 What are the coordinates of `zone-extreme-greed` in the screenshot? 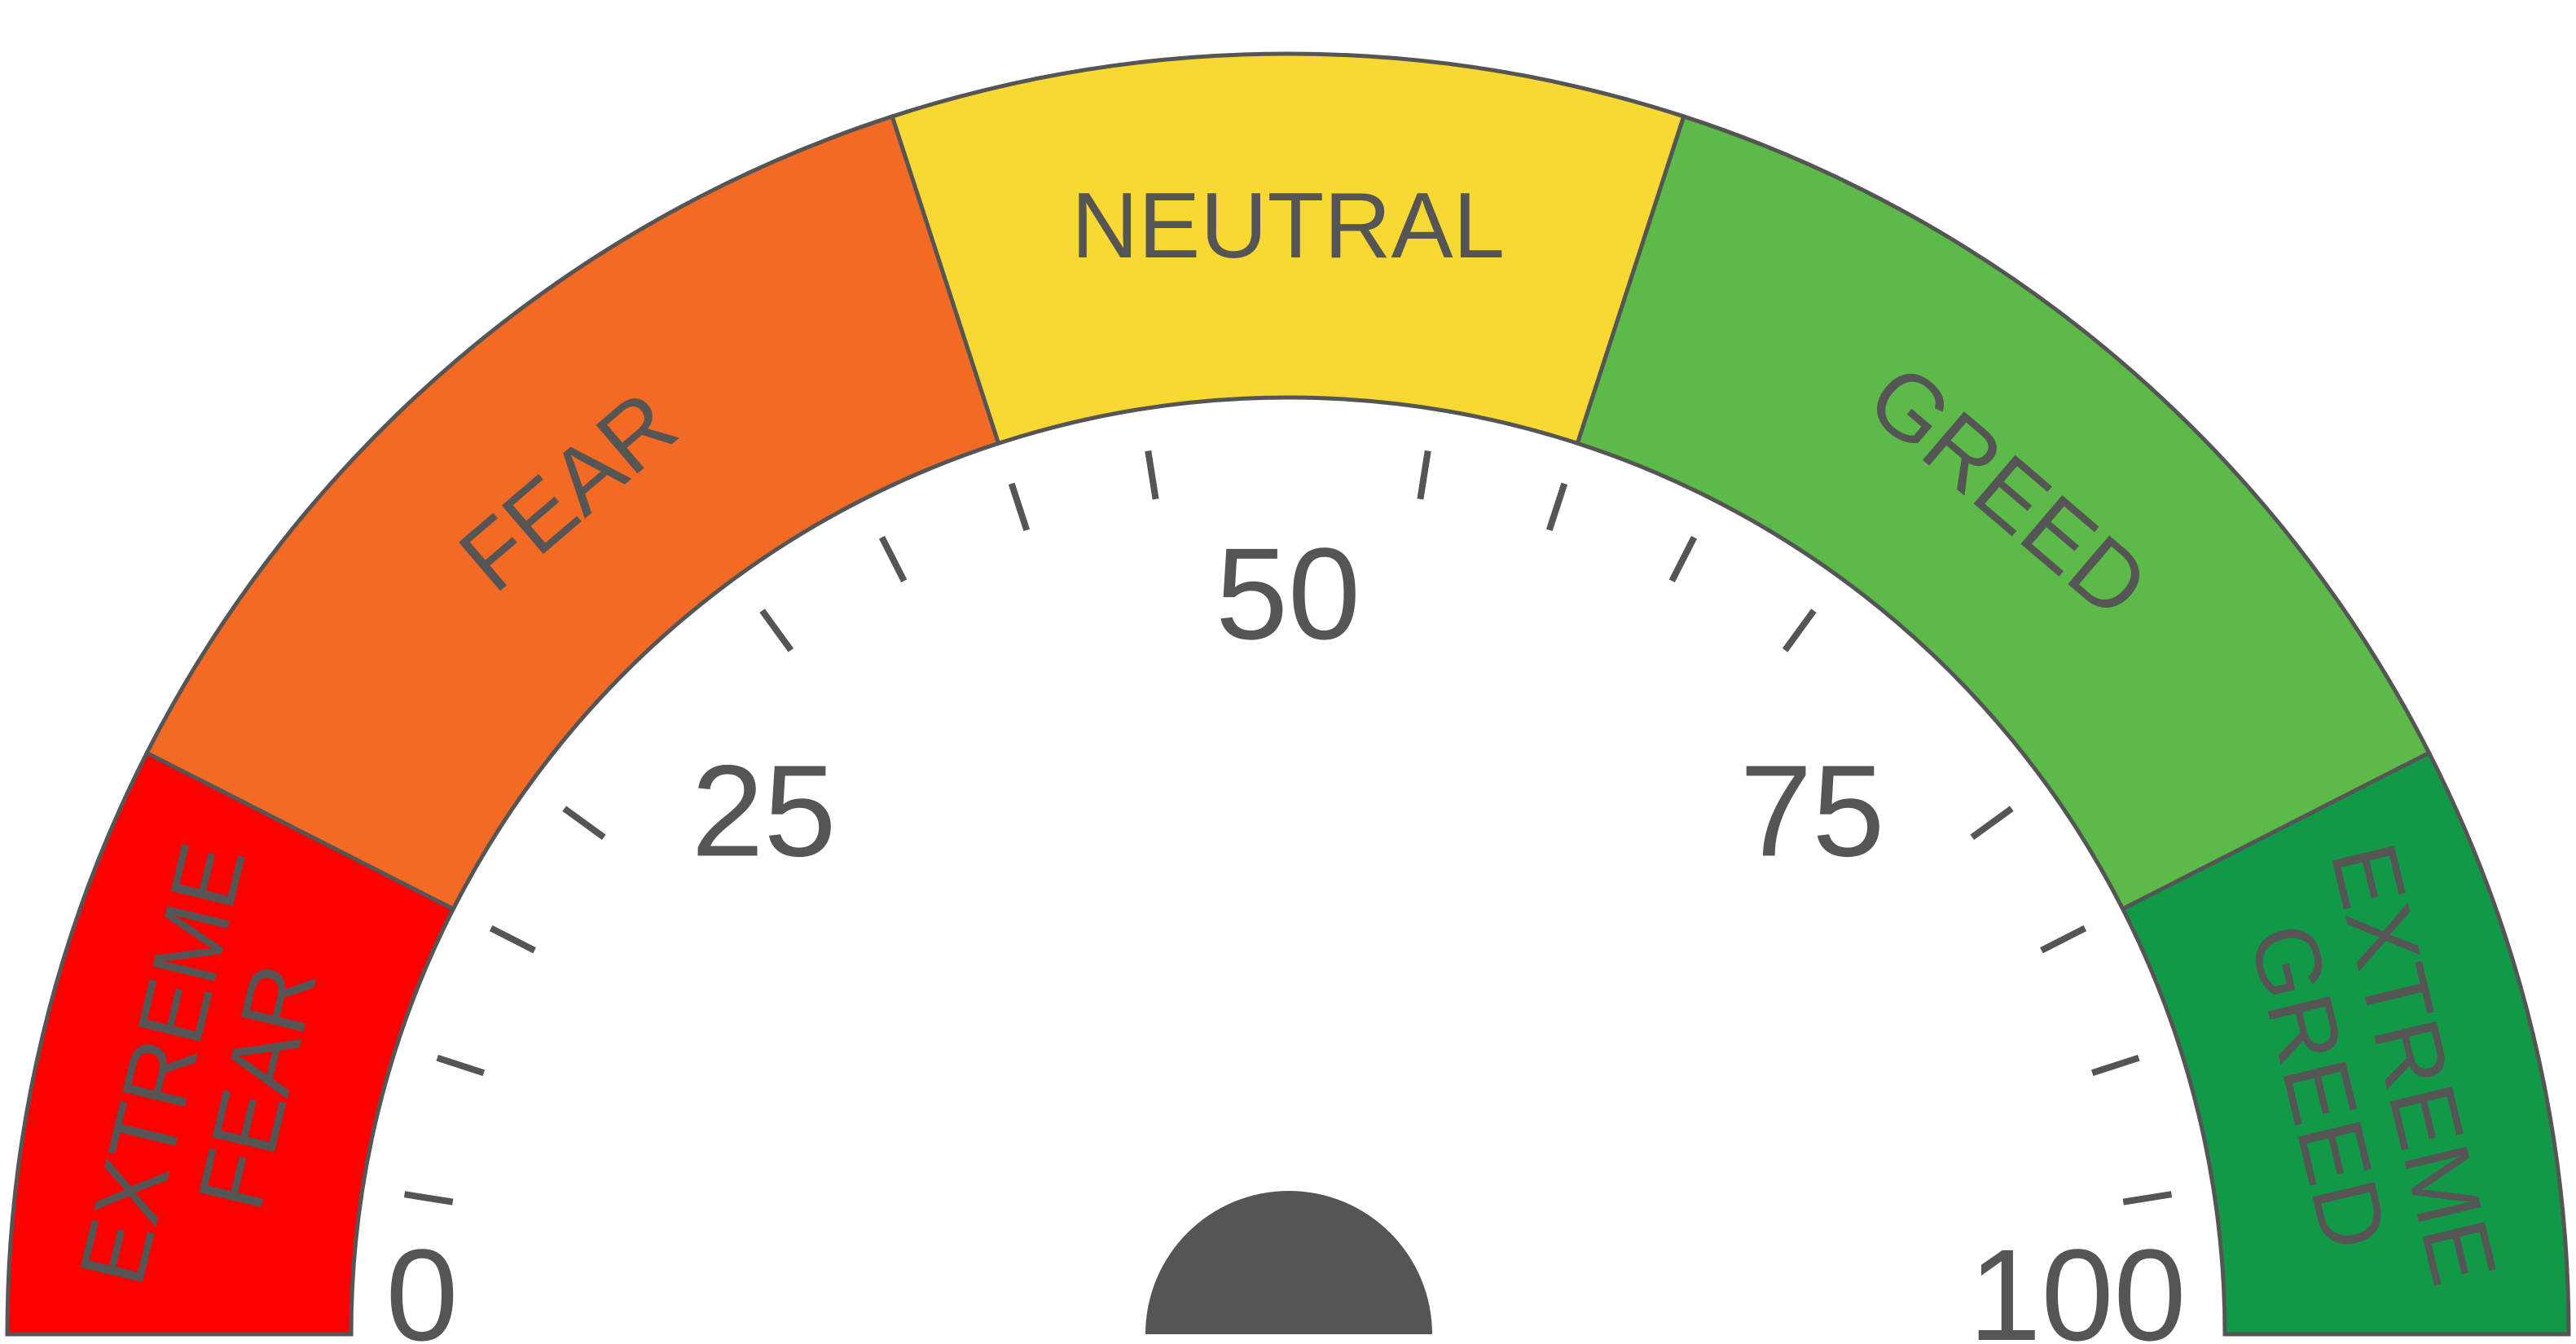 It's located at (2345, 1043).